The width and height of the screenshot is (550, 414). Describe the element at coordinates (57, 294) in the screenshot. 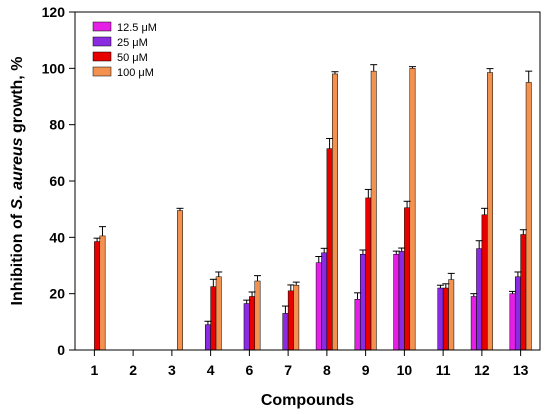

I see `y-tick-label: 20` at that location.